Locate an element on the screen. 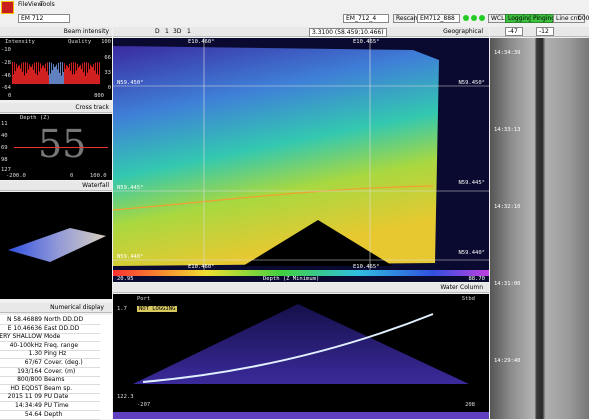 Image resolution: width=589 pixels, height=420 pixels. time-label: 14:31:00 is located at coordinates (507, 284).